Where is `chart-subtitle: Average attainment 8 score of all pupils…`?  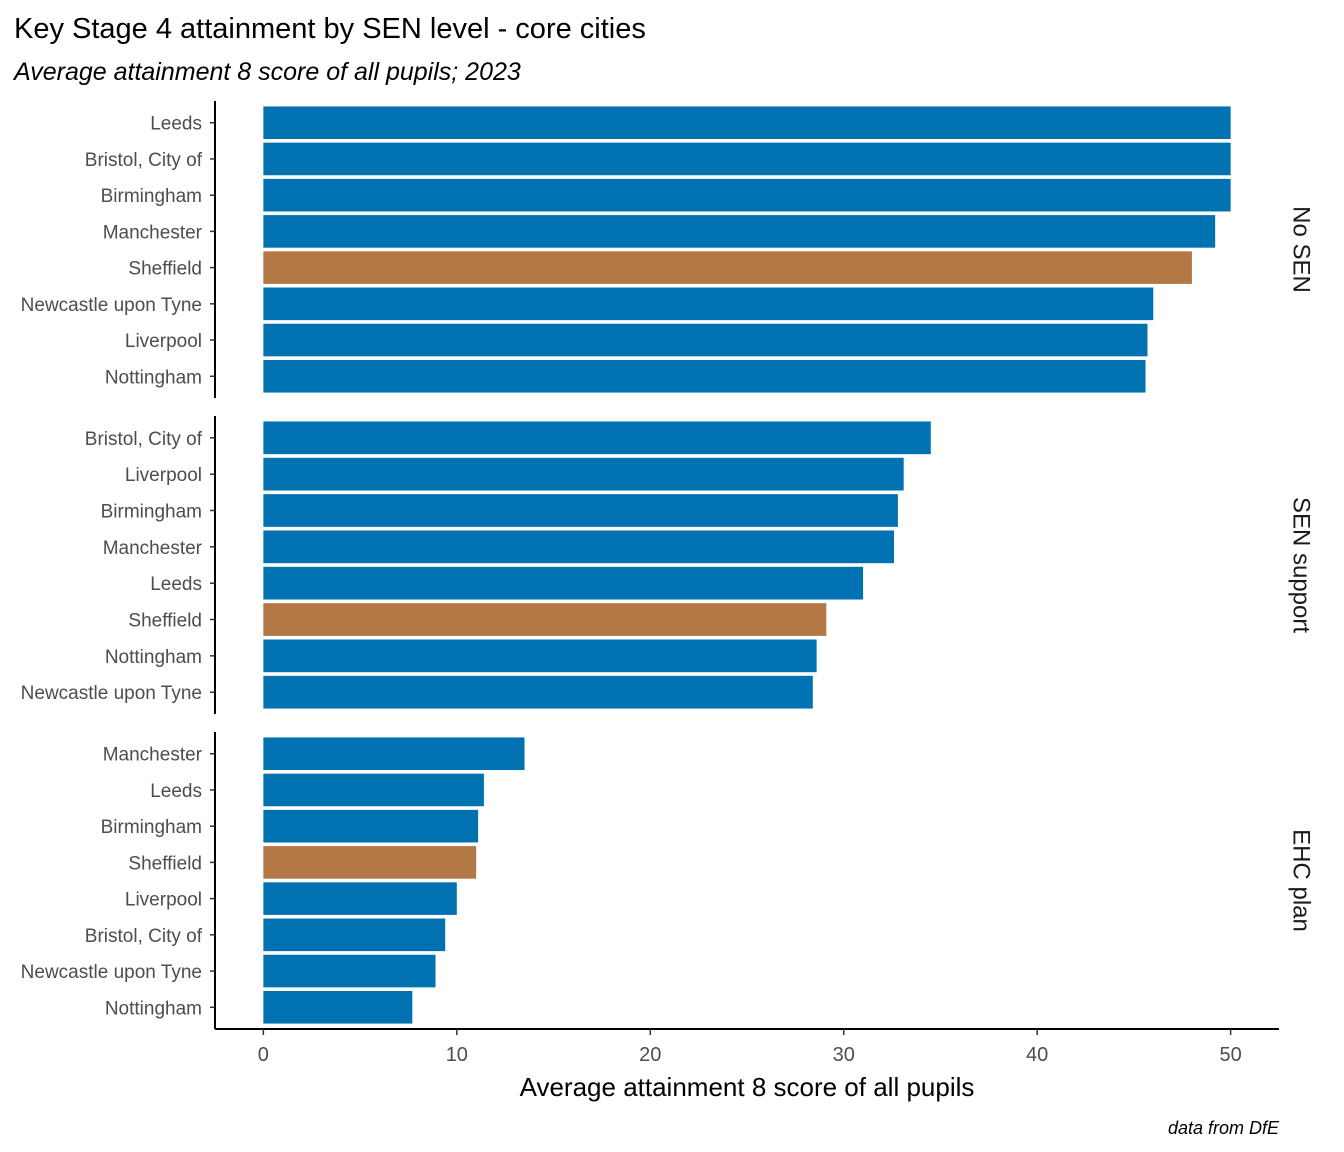
chart-subtitle: Average attainment 8 score of all pupils… is located at coordinates (266, 72).